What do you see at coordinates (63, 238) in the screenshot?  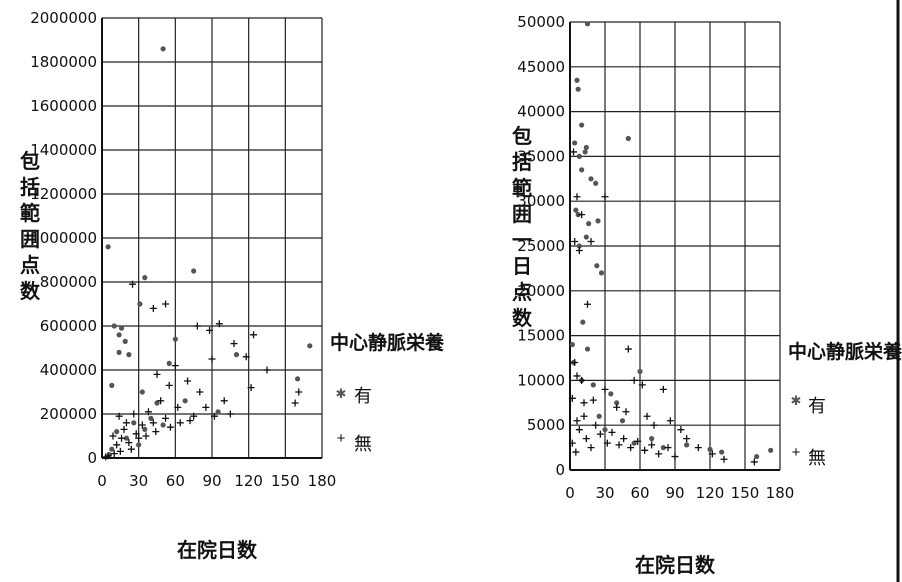 I see `left-y-tick-label: 1000000` at bounding box center [63, 238].